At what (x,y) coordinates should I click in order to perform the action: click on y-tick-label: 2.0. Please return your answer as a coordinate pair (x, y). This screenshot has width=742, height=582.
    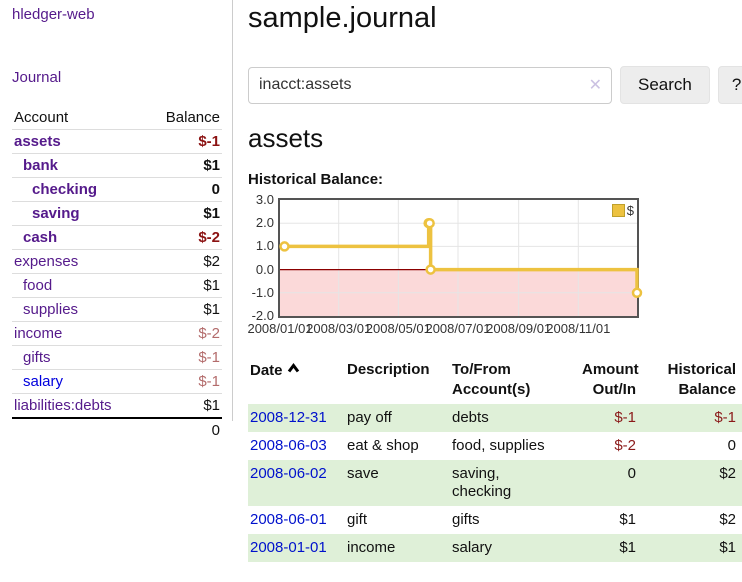
    Looking at the image, I should click on (264, 223).